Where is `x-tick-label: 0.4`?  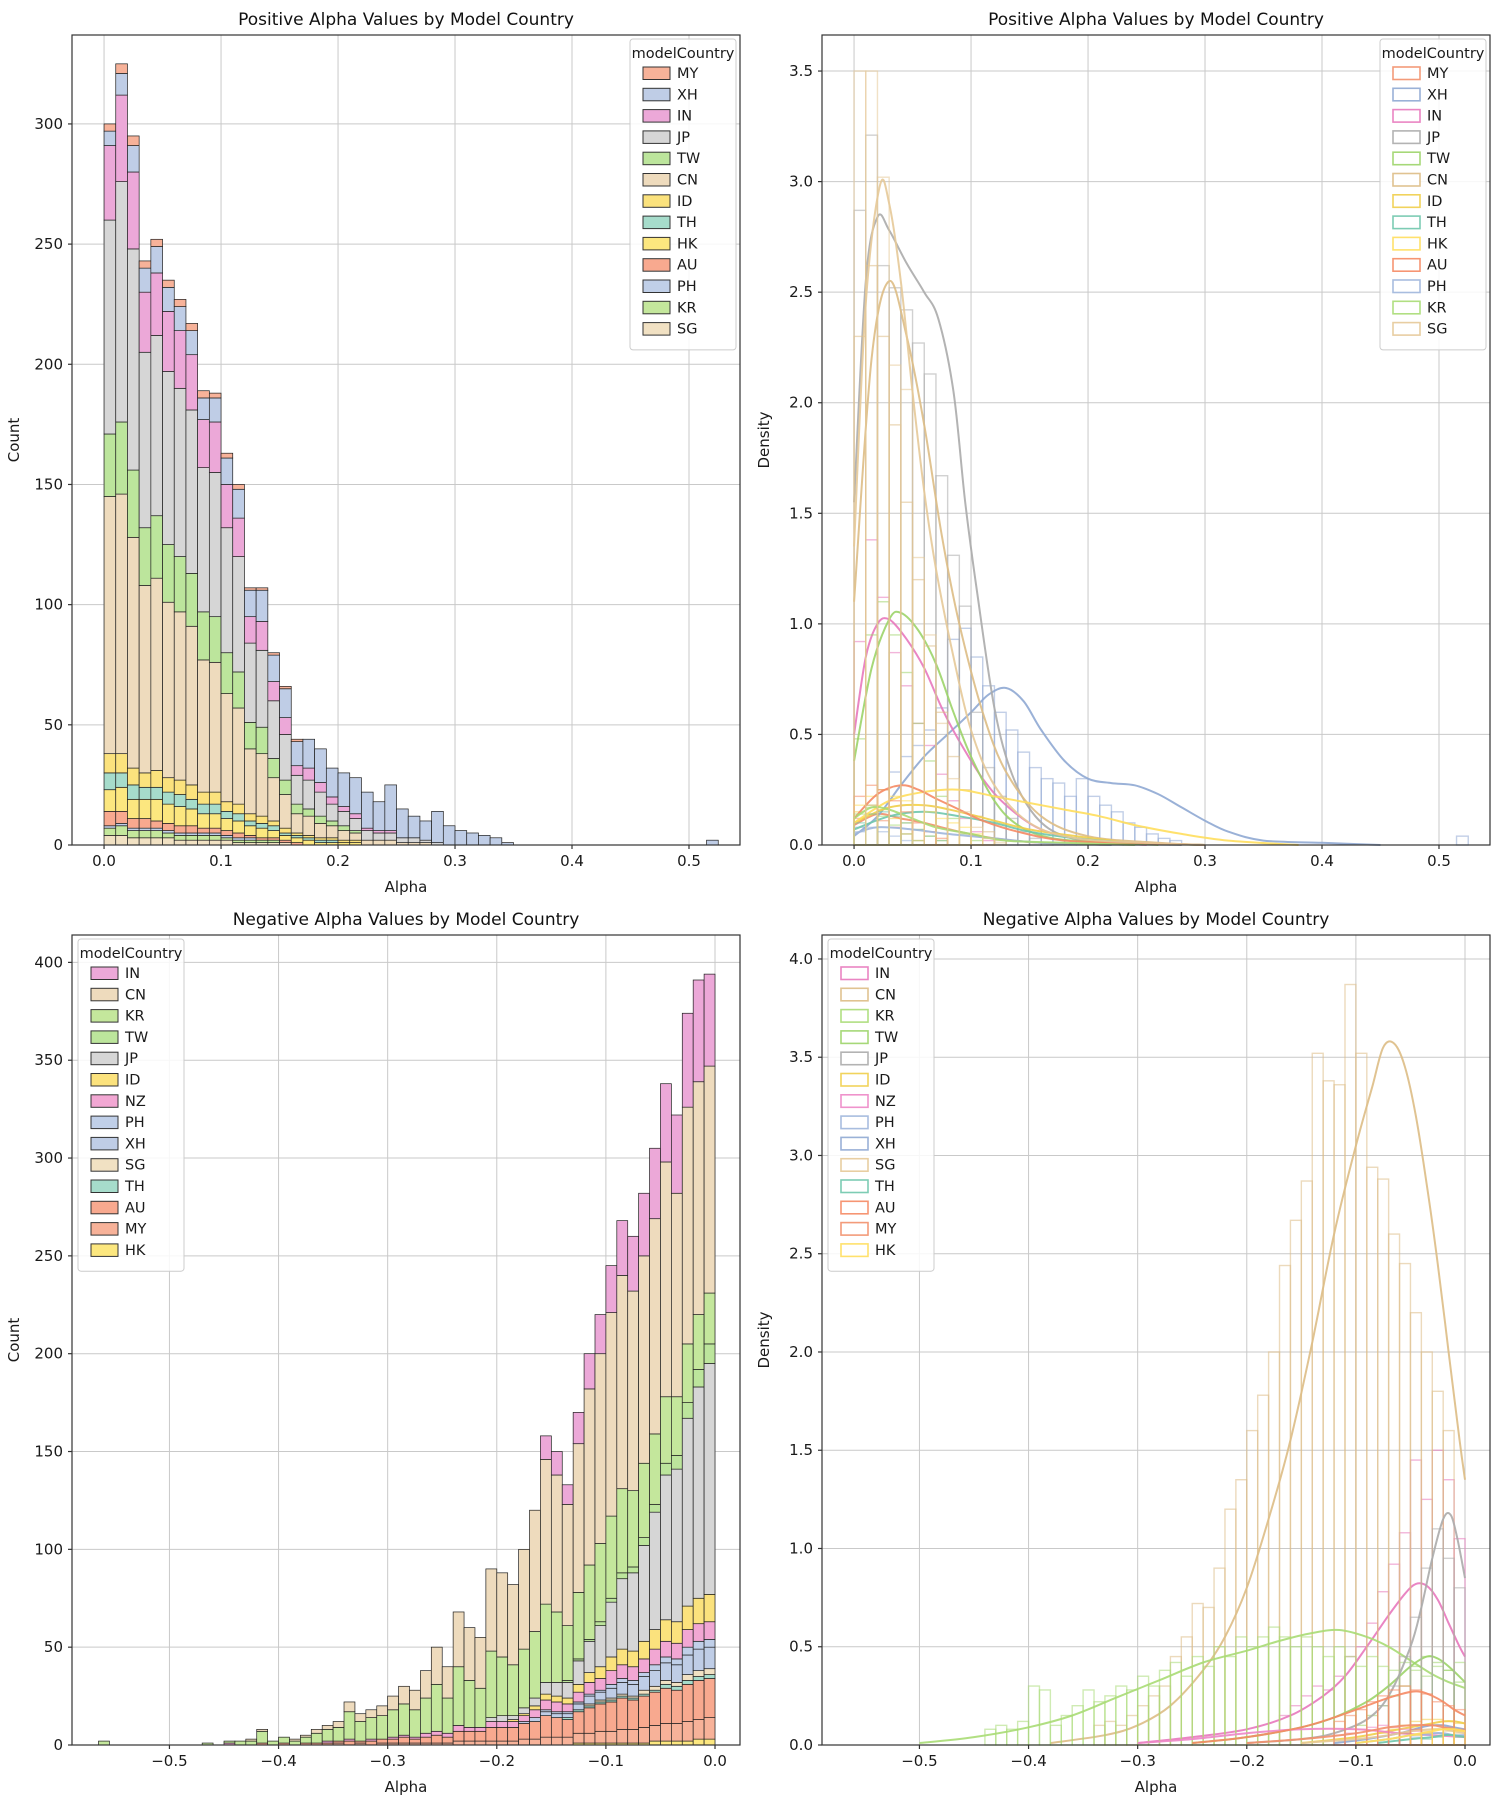
x-tick-label: 0.4 is located at coordinates (1322, 861).